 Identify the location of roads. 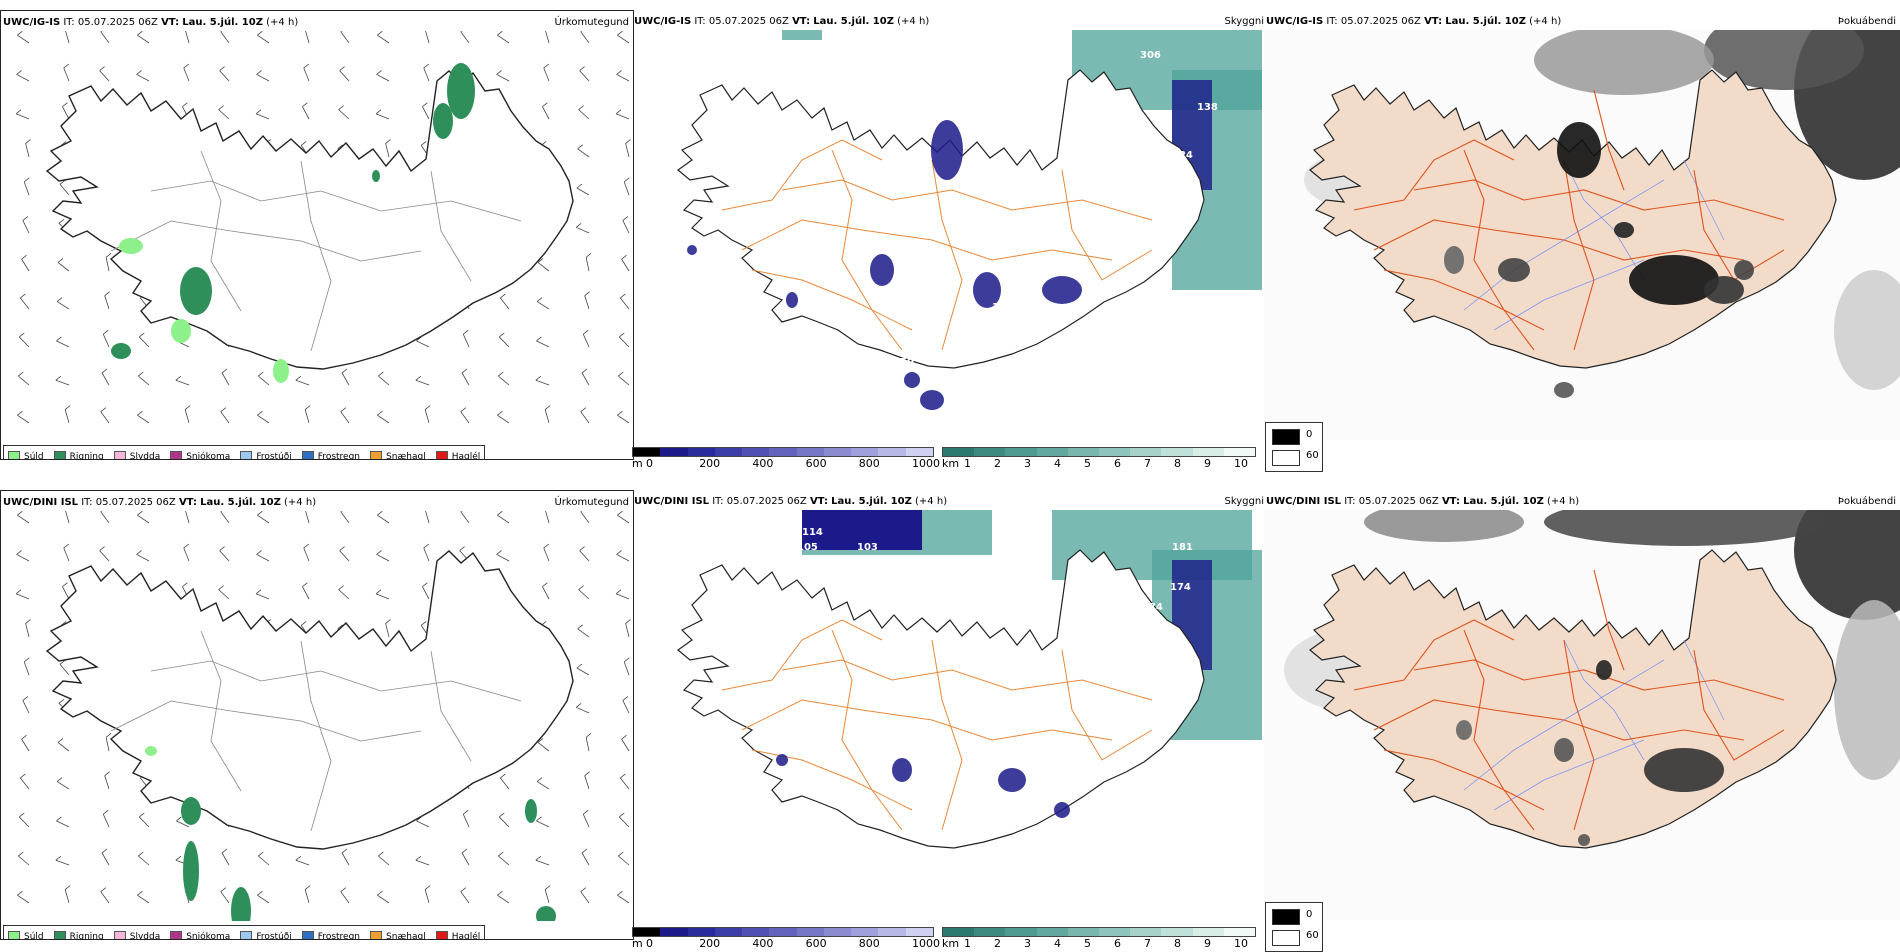
(1569, 220).